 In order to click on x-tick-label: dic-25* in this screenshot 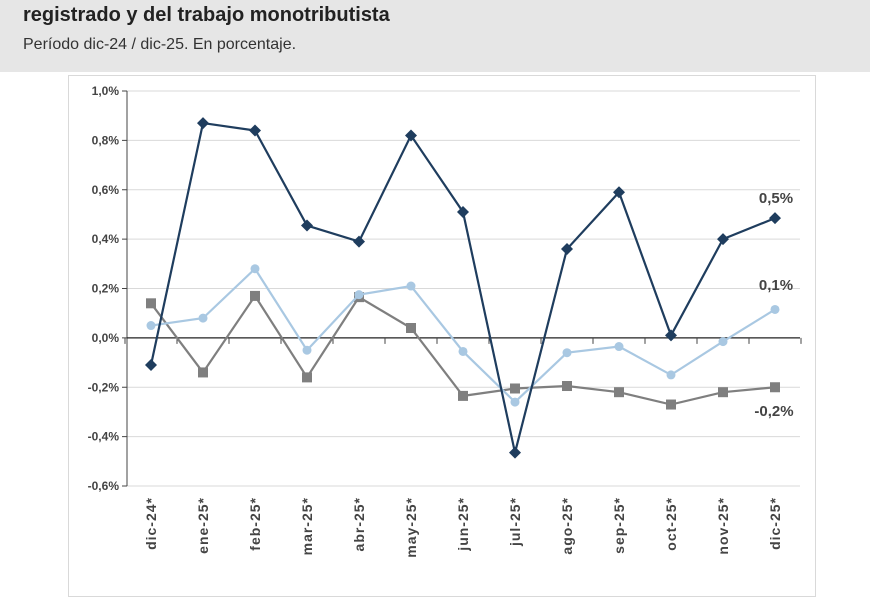, I will do `click(775, 523)`.